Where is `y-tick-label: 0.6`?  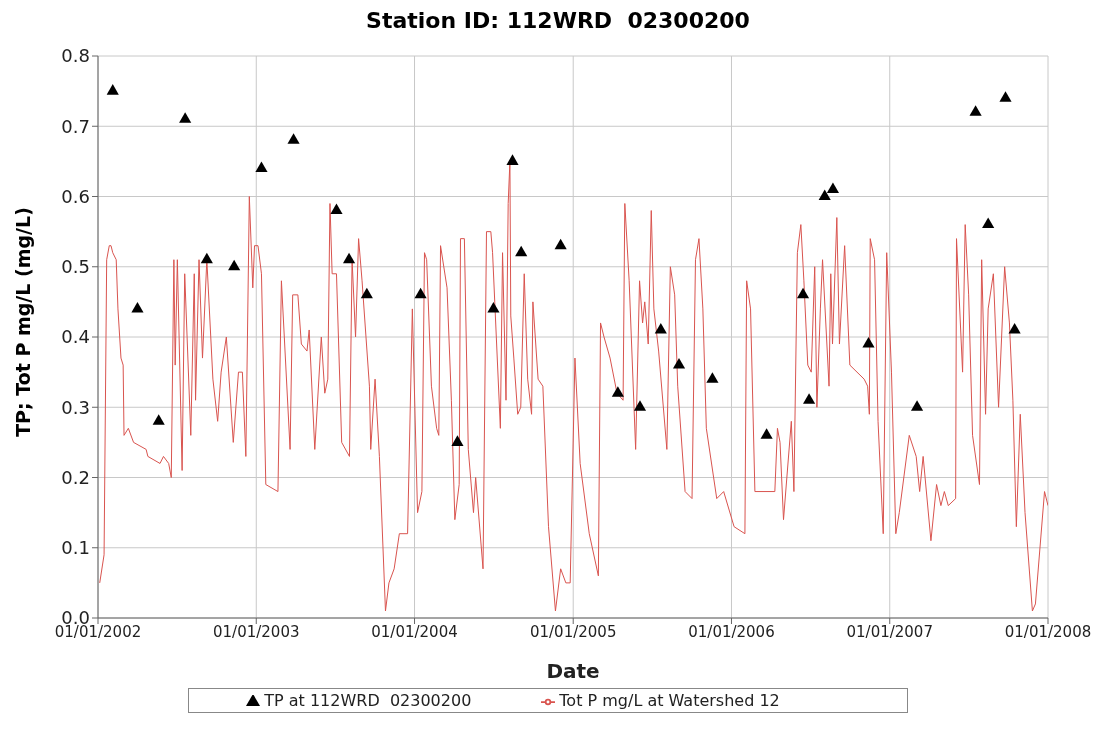
y-tick-label: 0.6 is located at coordinates (75, 196).